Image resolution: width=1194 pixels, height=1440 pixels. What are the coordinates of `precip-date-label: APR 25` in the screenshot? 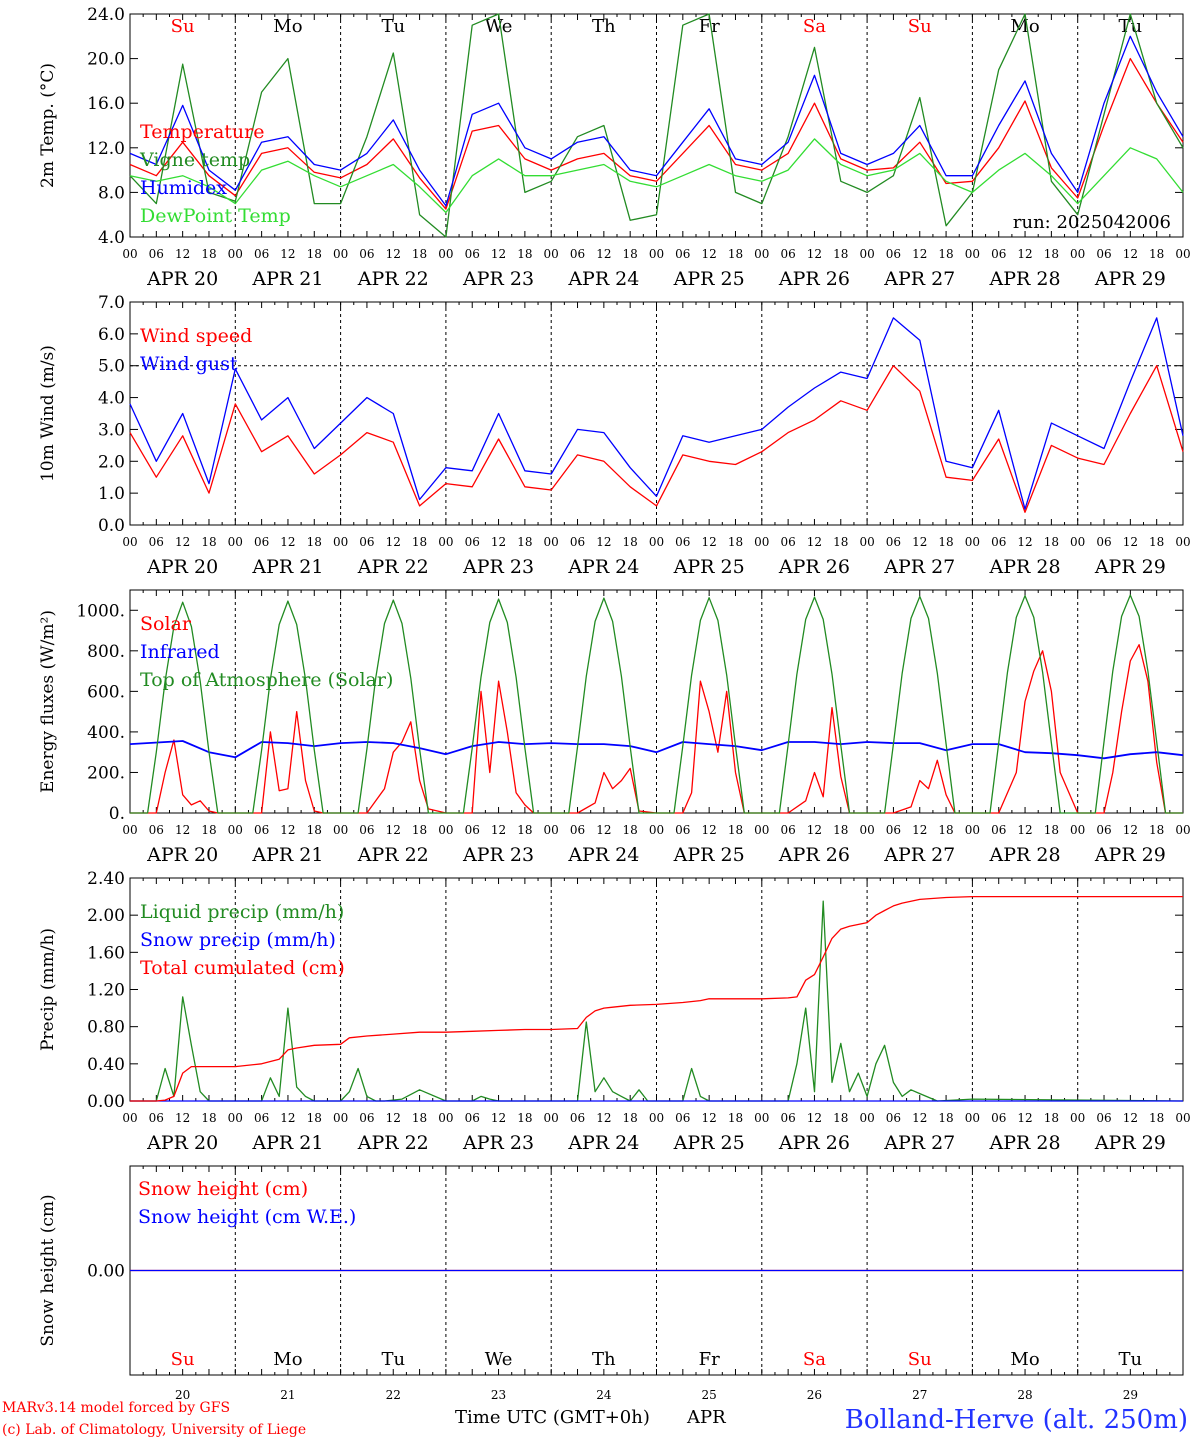 It's located at (709, 1143).